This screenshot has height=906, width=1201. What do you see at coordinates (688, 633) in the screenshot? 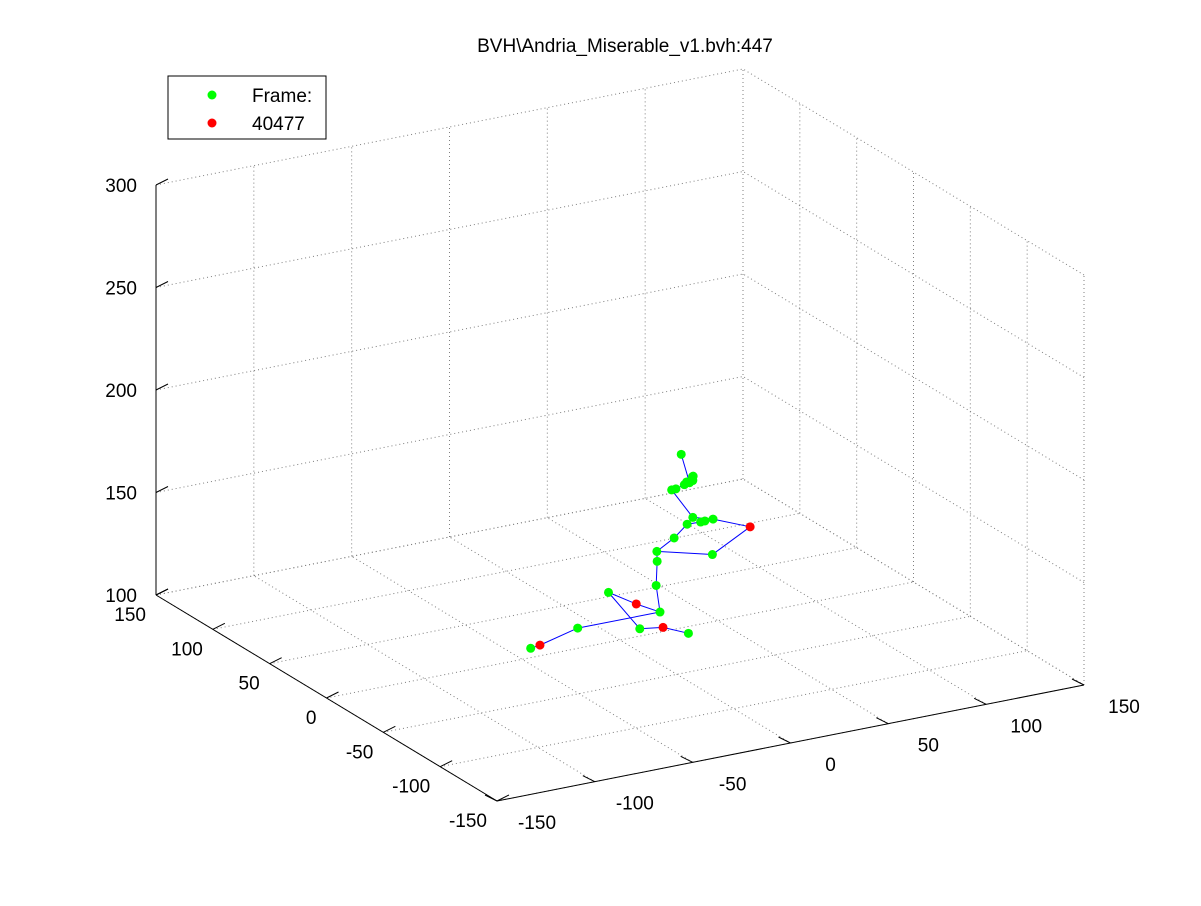
I see `joint-point-p26` at bounding box center [688, 633].